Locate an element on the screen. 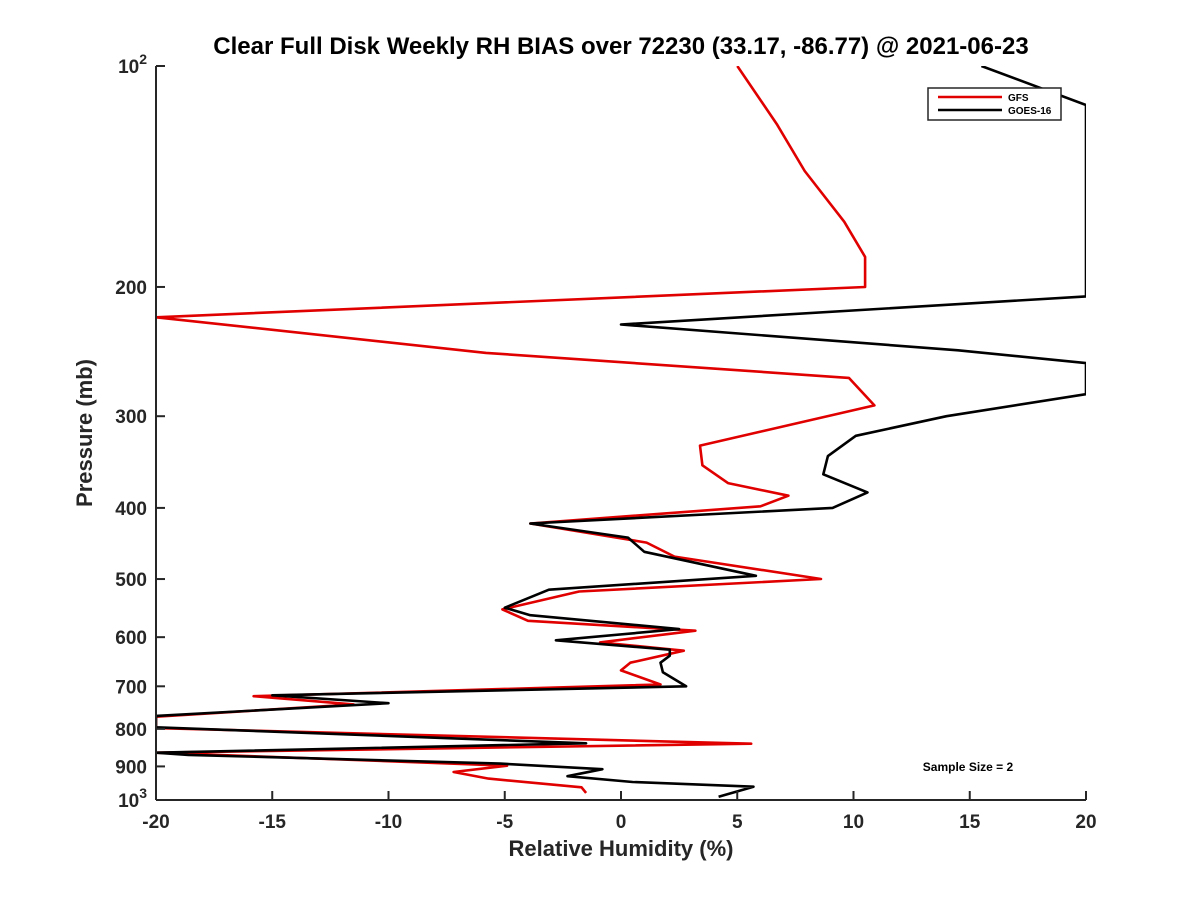  y-tick-label: 900 is located at coordinates (131, 767).